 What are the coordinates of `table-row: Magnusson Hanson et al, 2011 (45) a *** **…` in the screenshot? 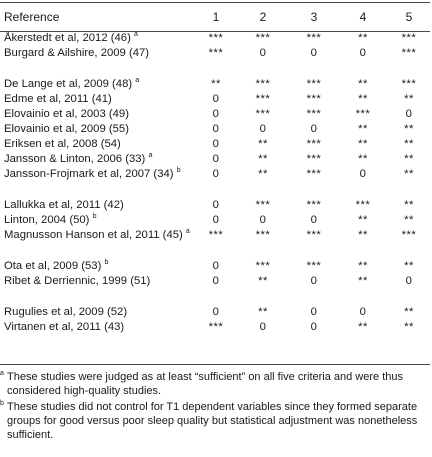 It's located at (215, 243).